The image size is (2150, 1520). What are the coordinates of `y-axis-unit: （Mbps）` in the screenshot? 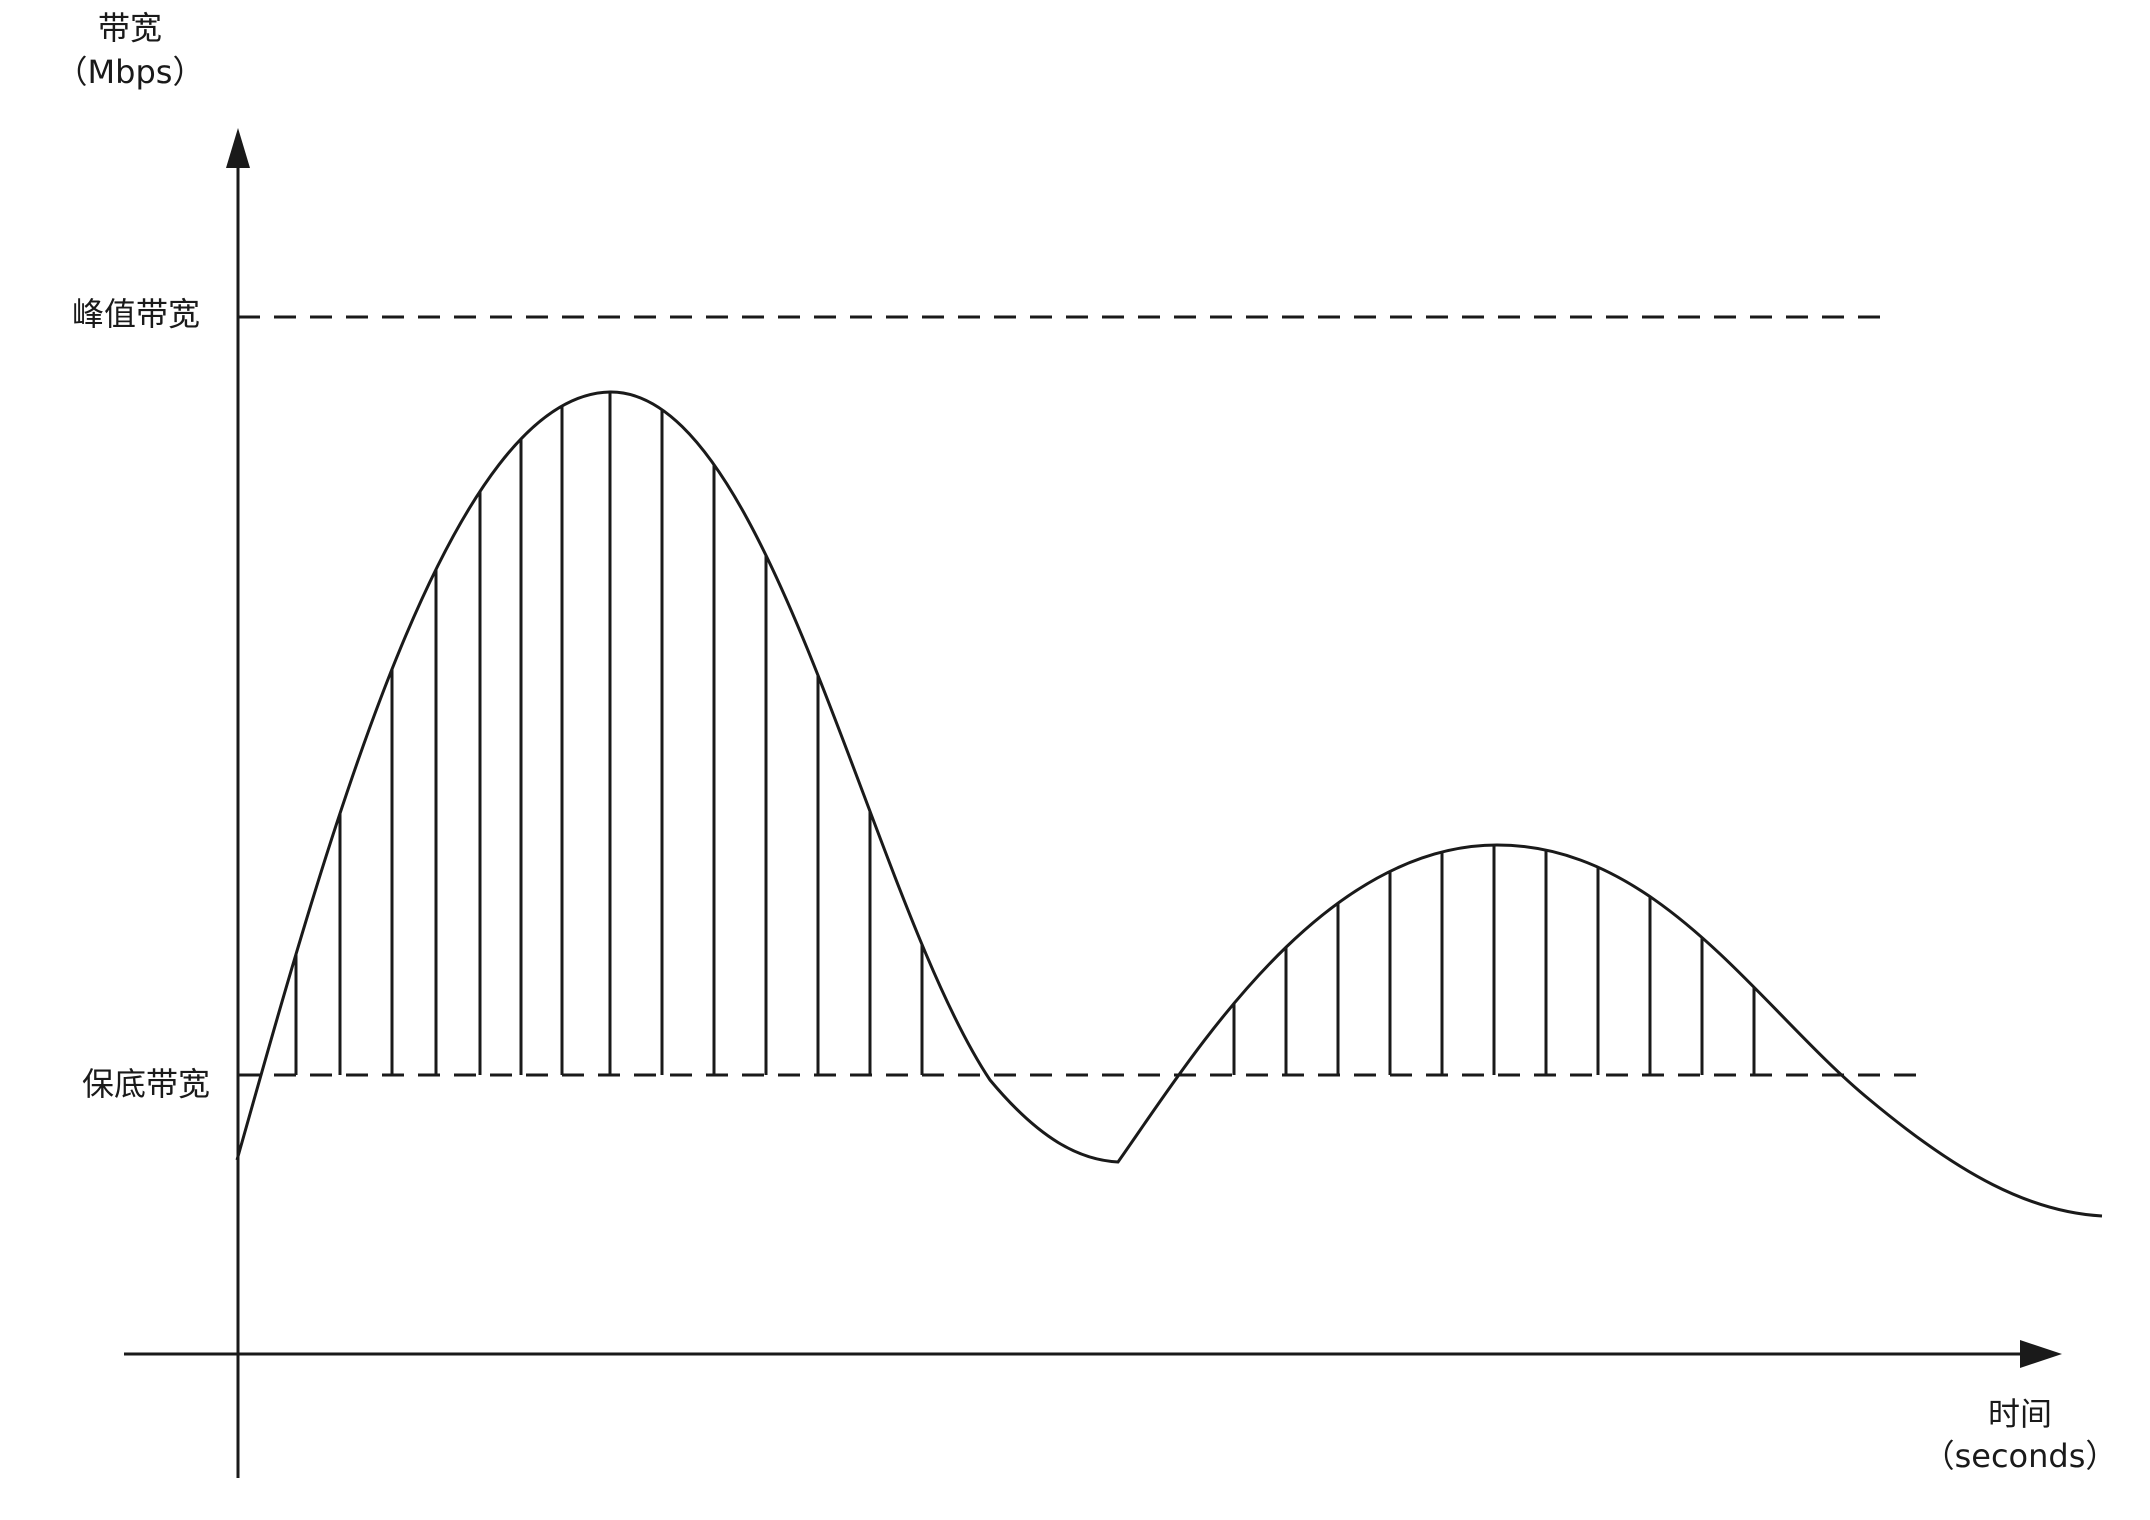 It's located at (130, 72).